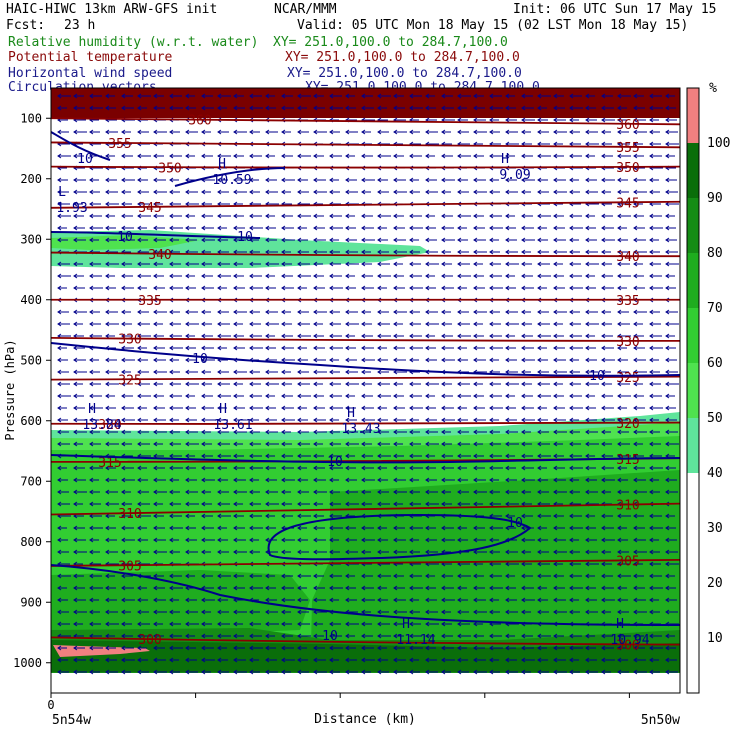  I want to click on isentrope-label: 310, so click(129, 514).